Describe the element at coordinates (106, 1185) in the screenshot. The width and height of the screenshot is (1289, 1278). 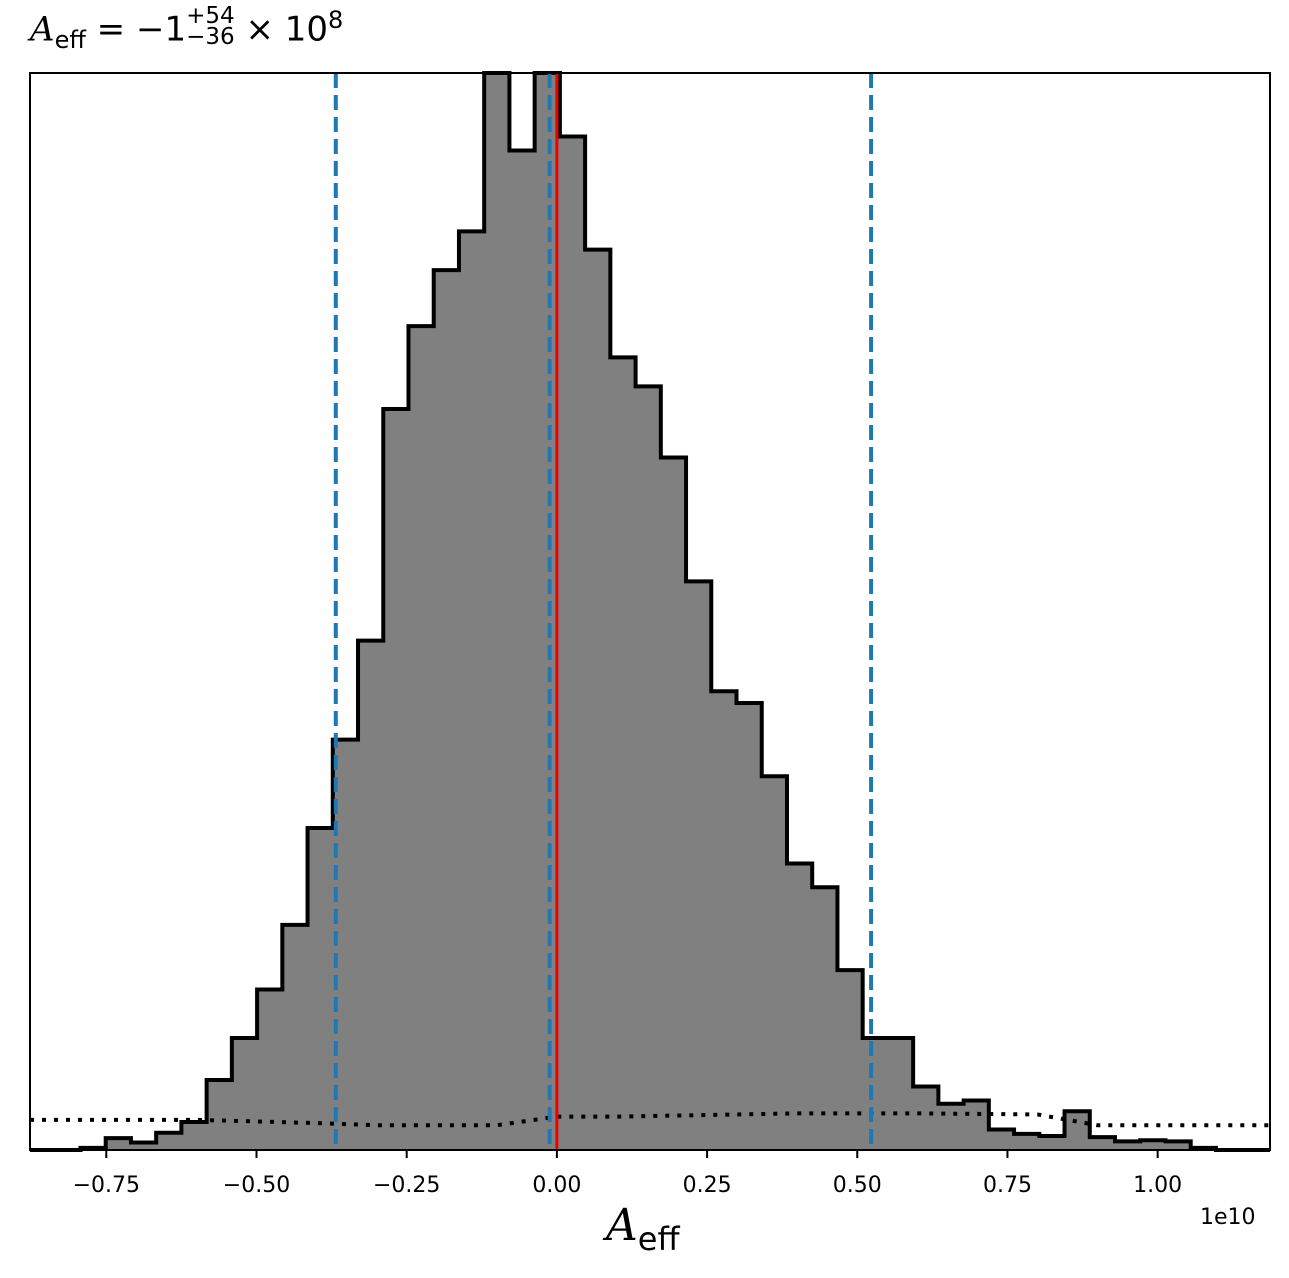
I see `x-tick-label: −0.75` at that location.